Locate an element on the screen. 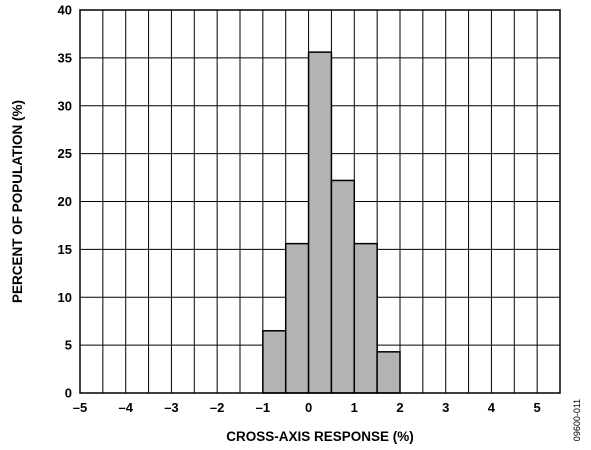 The image size is (591, 450). y-tick-label: 0 is located at coordinates (68, 393).